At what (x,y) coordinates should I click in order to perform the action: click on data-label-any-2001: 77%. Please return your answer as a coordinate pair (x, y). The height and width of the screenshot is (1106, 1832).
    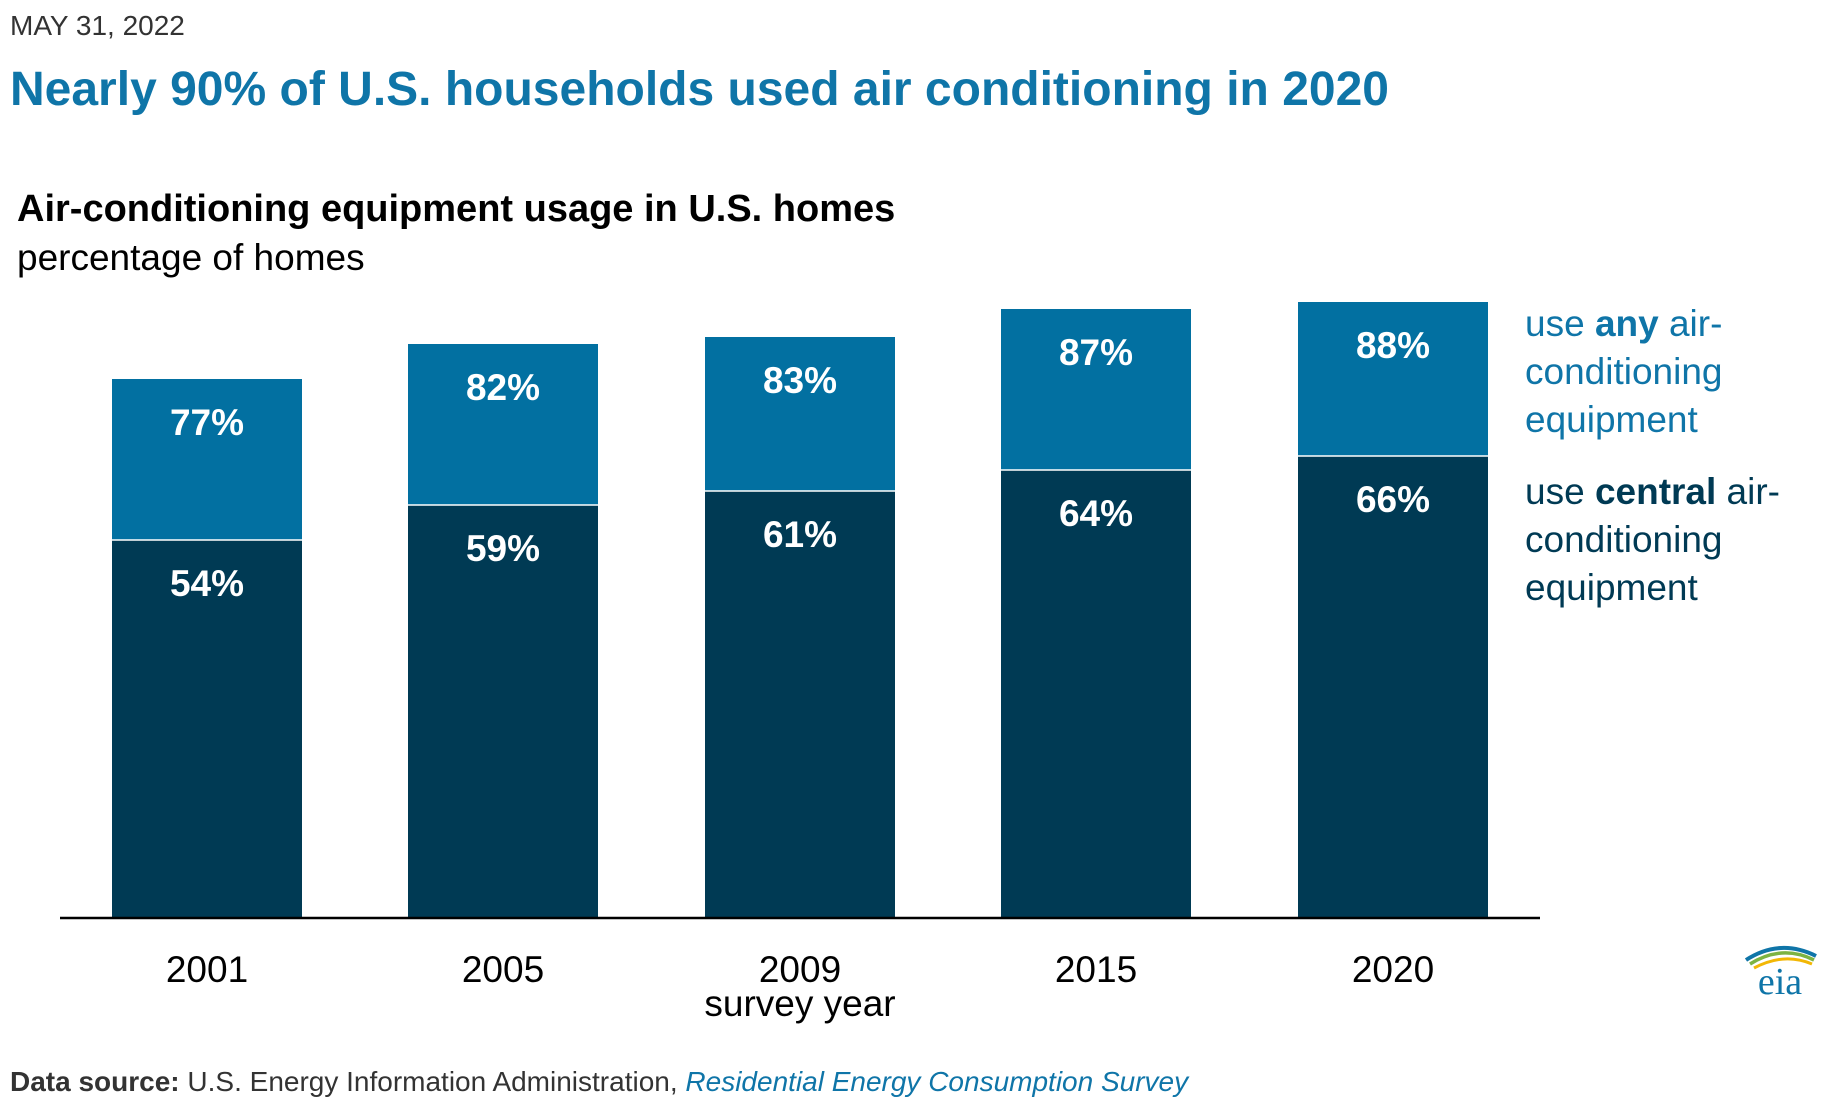
    Looking at the image, I should click on (207, 422).